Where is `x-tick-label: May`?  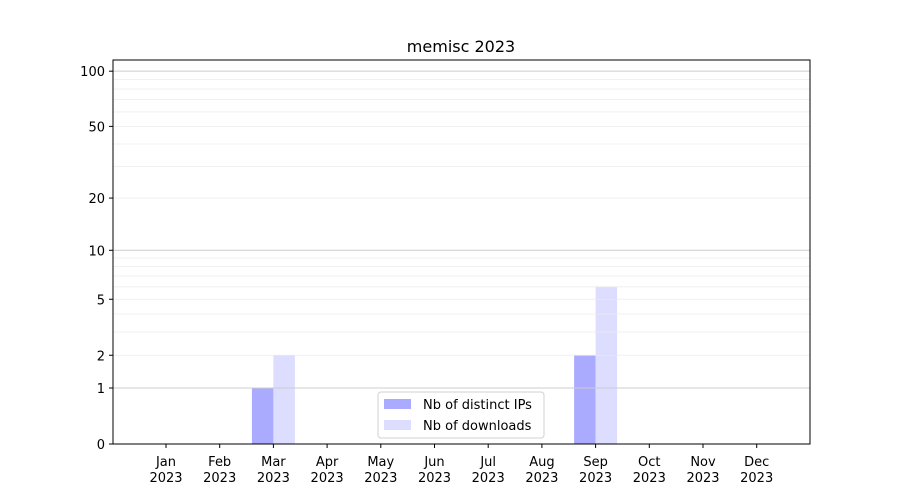
x-tick-label: May is located at coordinates (380, 462).